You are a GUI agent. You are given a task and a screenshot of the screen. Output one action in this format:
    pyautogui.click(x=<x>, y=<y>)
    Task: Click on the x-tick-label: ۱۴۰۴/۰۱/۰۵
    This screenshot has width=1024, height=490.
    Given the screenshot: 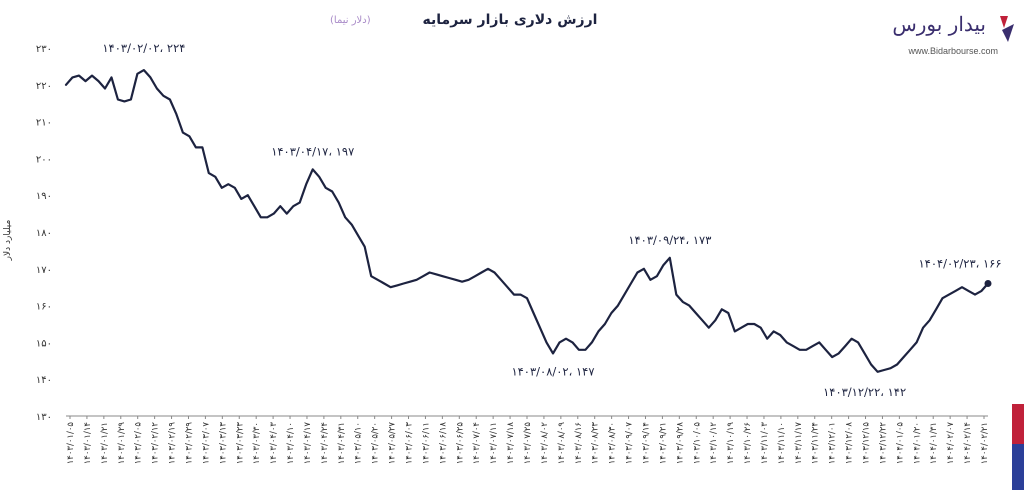 What is the action you would take?
    pyautogui.click(x=900, y=443)
    